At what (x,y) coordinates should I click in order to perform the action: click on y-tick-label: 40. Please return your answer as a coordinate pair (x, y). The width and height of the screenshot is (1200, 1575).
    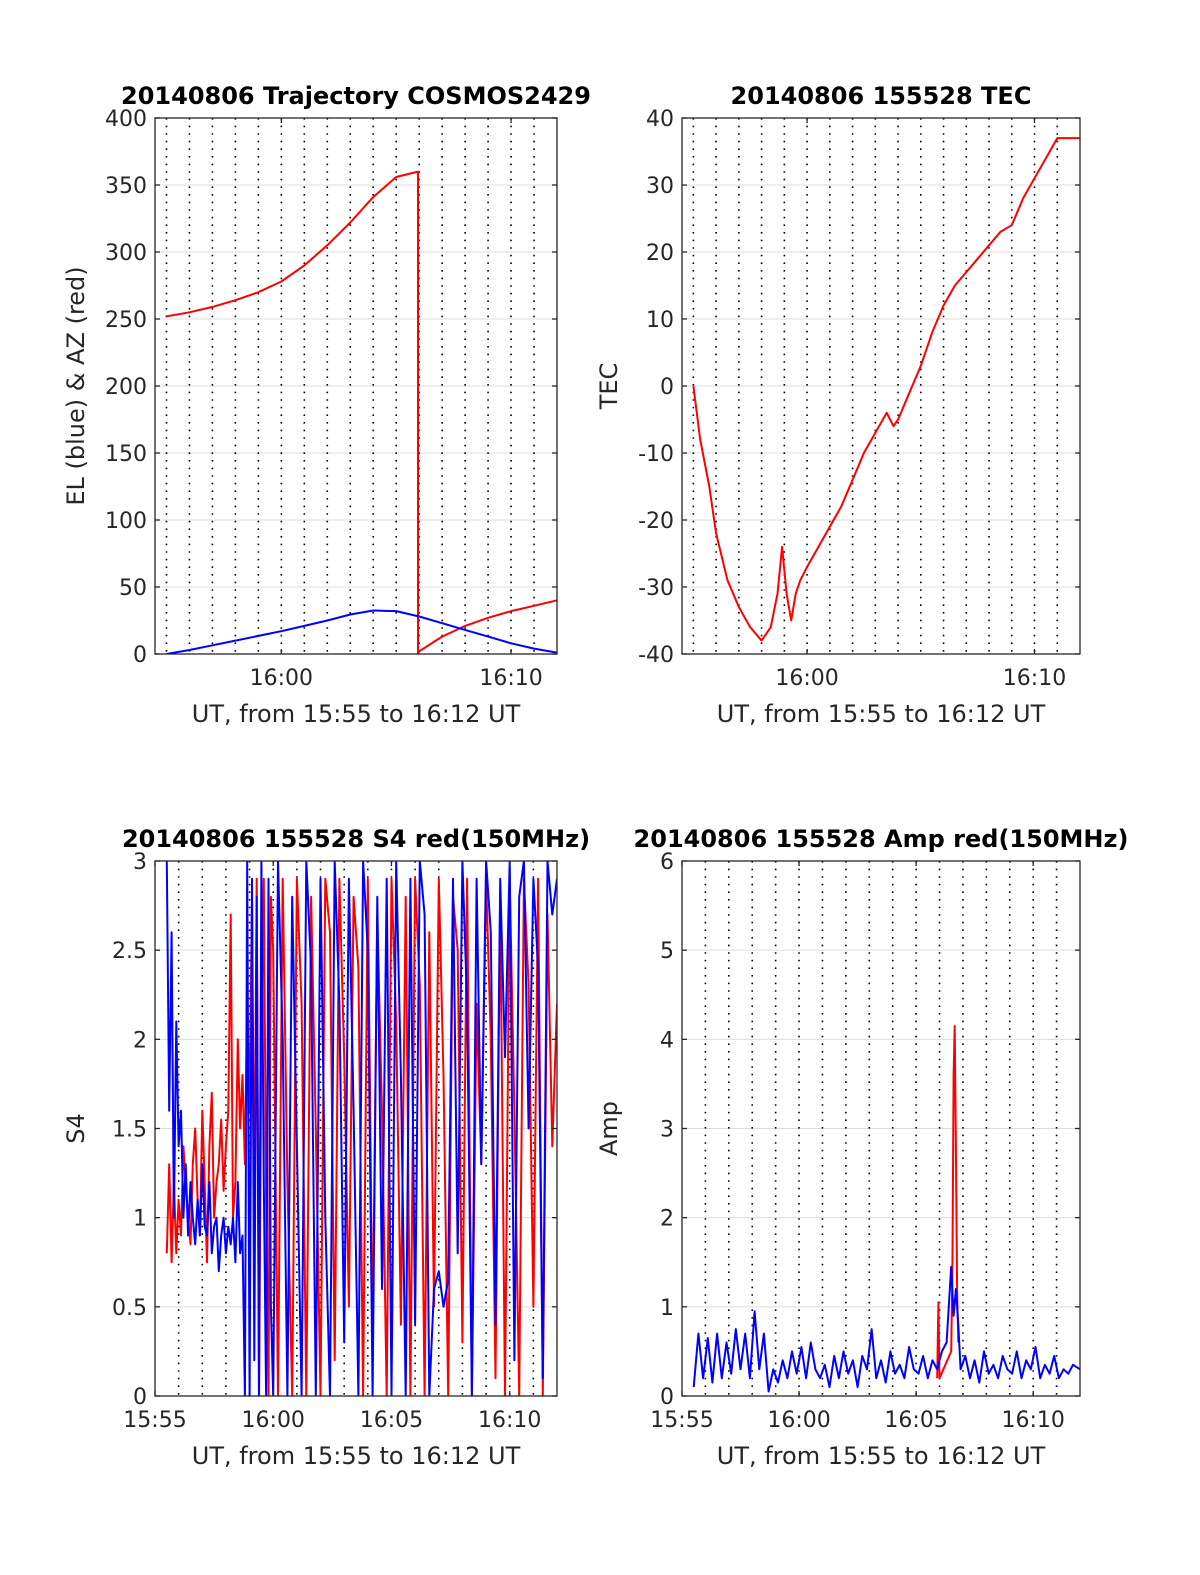
    Looking at the image, I should click on (660, 119).